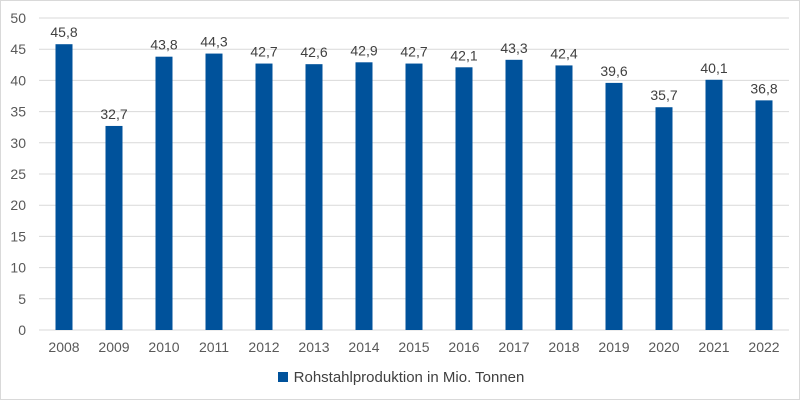  I want to click on data-label: 42,9, so click(363, 50).